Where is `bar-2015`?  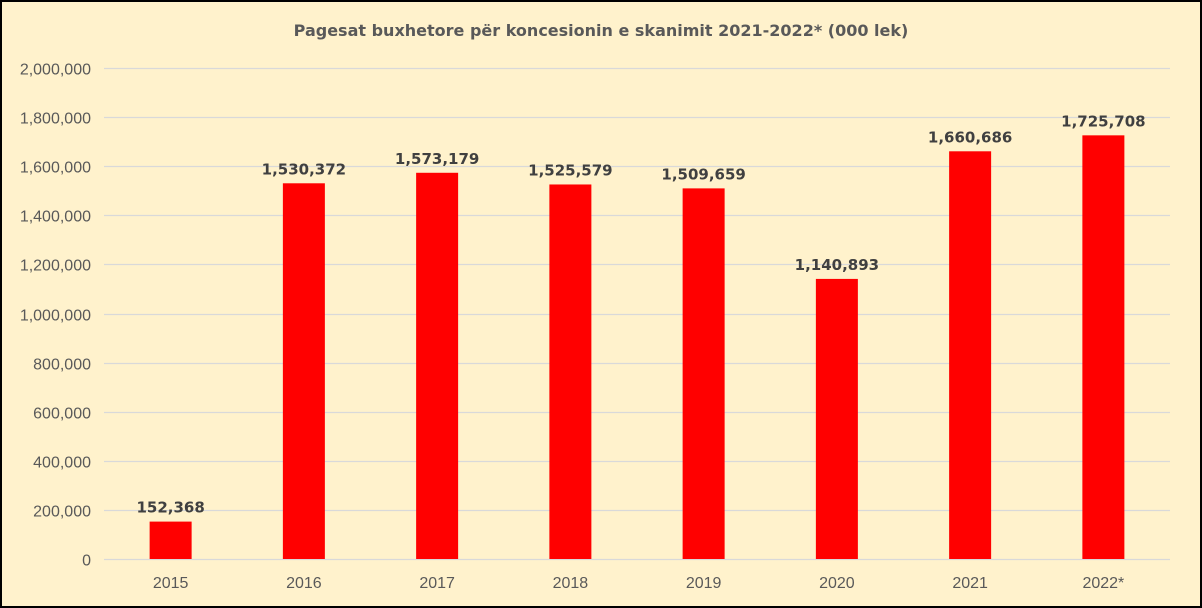
bar-2015 is located at coordinates (170, 540).